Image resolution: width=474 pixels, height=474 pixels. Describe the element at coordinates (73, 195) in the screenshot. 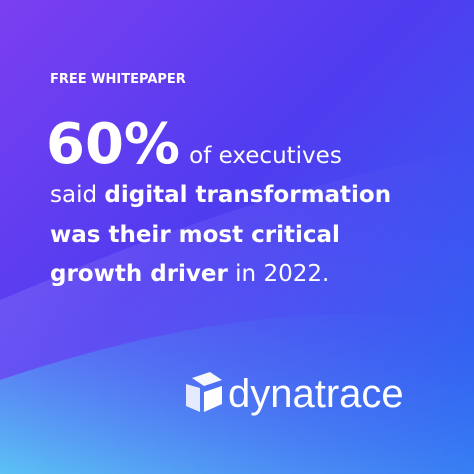

I see `text: said` at that location.